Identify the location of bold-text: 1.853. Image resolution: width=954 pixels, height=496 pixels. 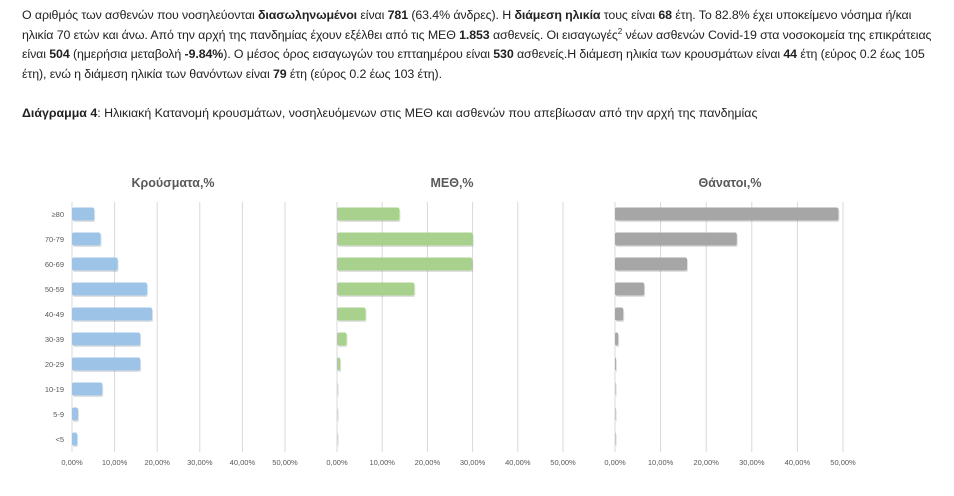
(474, 34).